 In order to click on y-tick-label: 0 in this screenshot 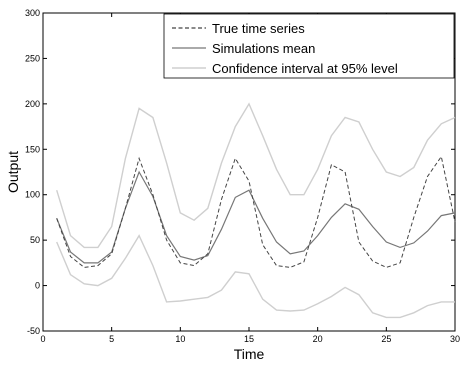, I will do `click(37, 286)`.